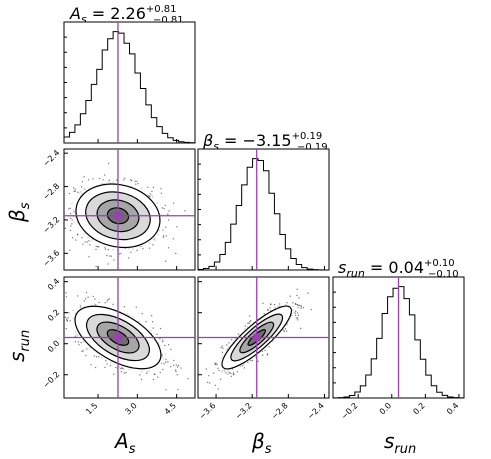 This screenshot has width=491, height=459. Describe the element at coordinates (168, 20) in the screenshot. I see `title-a-s-minus: −0.81` at that location.